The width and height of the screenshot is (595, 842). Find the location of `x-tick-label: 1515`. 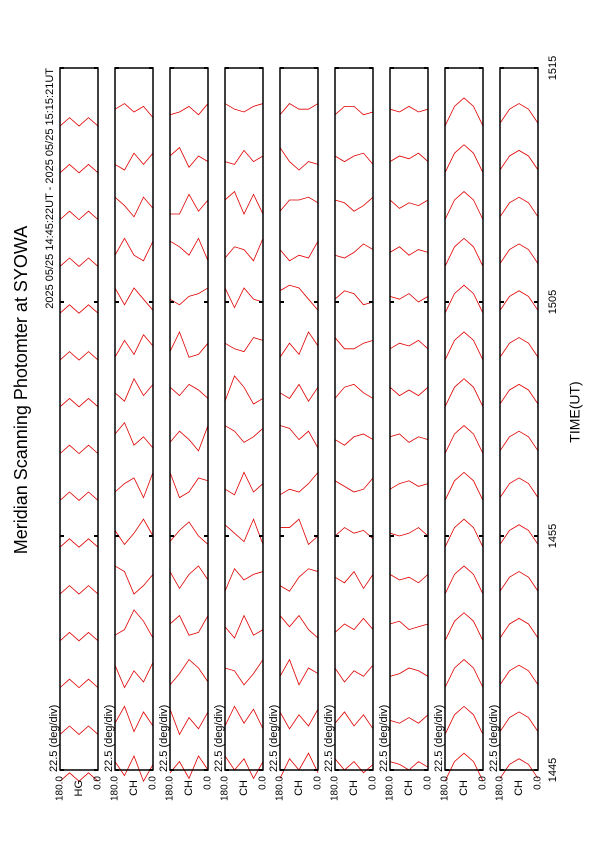

x-tick-label: 1515 is located at coordinates (553, 68).